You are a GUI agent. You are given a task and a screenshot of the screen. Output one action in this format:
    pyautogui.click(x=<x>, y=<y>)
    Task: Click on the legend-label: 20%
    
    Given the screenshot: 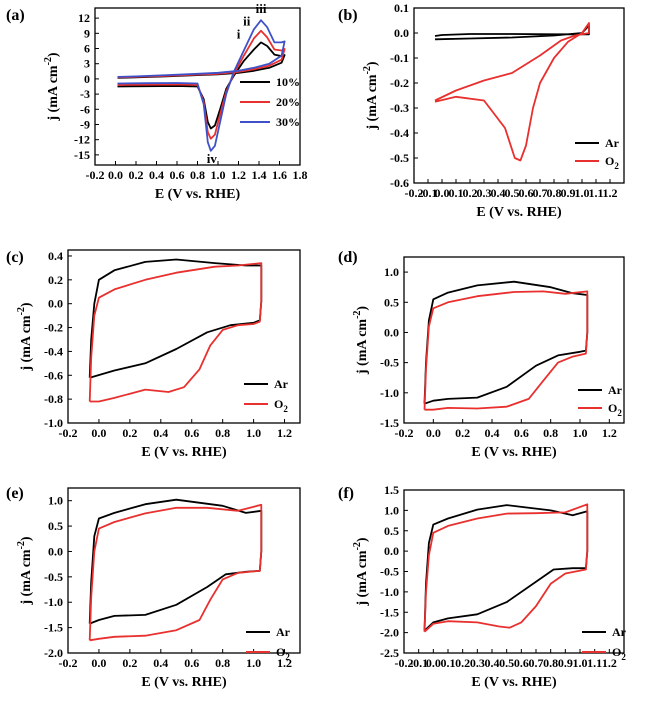 What is the action you would take?
    pyautogui.click(x=288, y=102)
    